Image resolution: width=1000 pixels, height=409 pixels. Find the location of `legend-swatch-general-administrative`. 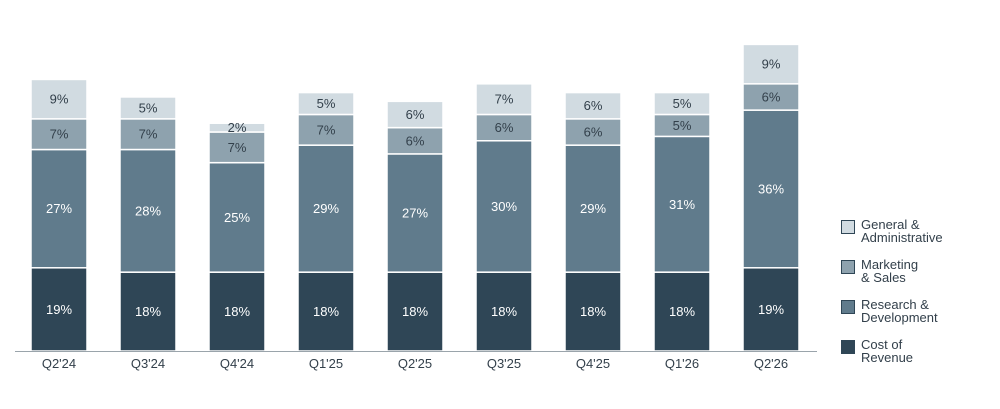

legend-swatch-general-administrative is located at coordinates (848, 227).